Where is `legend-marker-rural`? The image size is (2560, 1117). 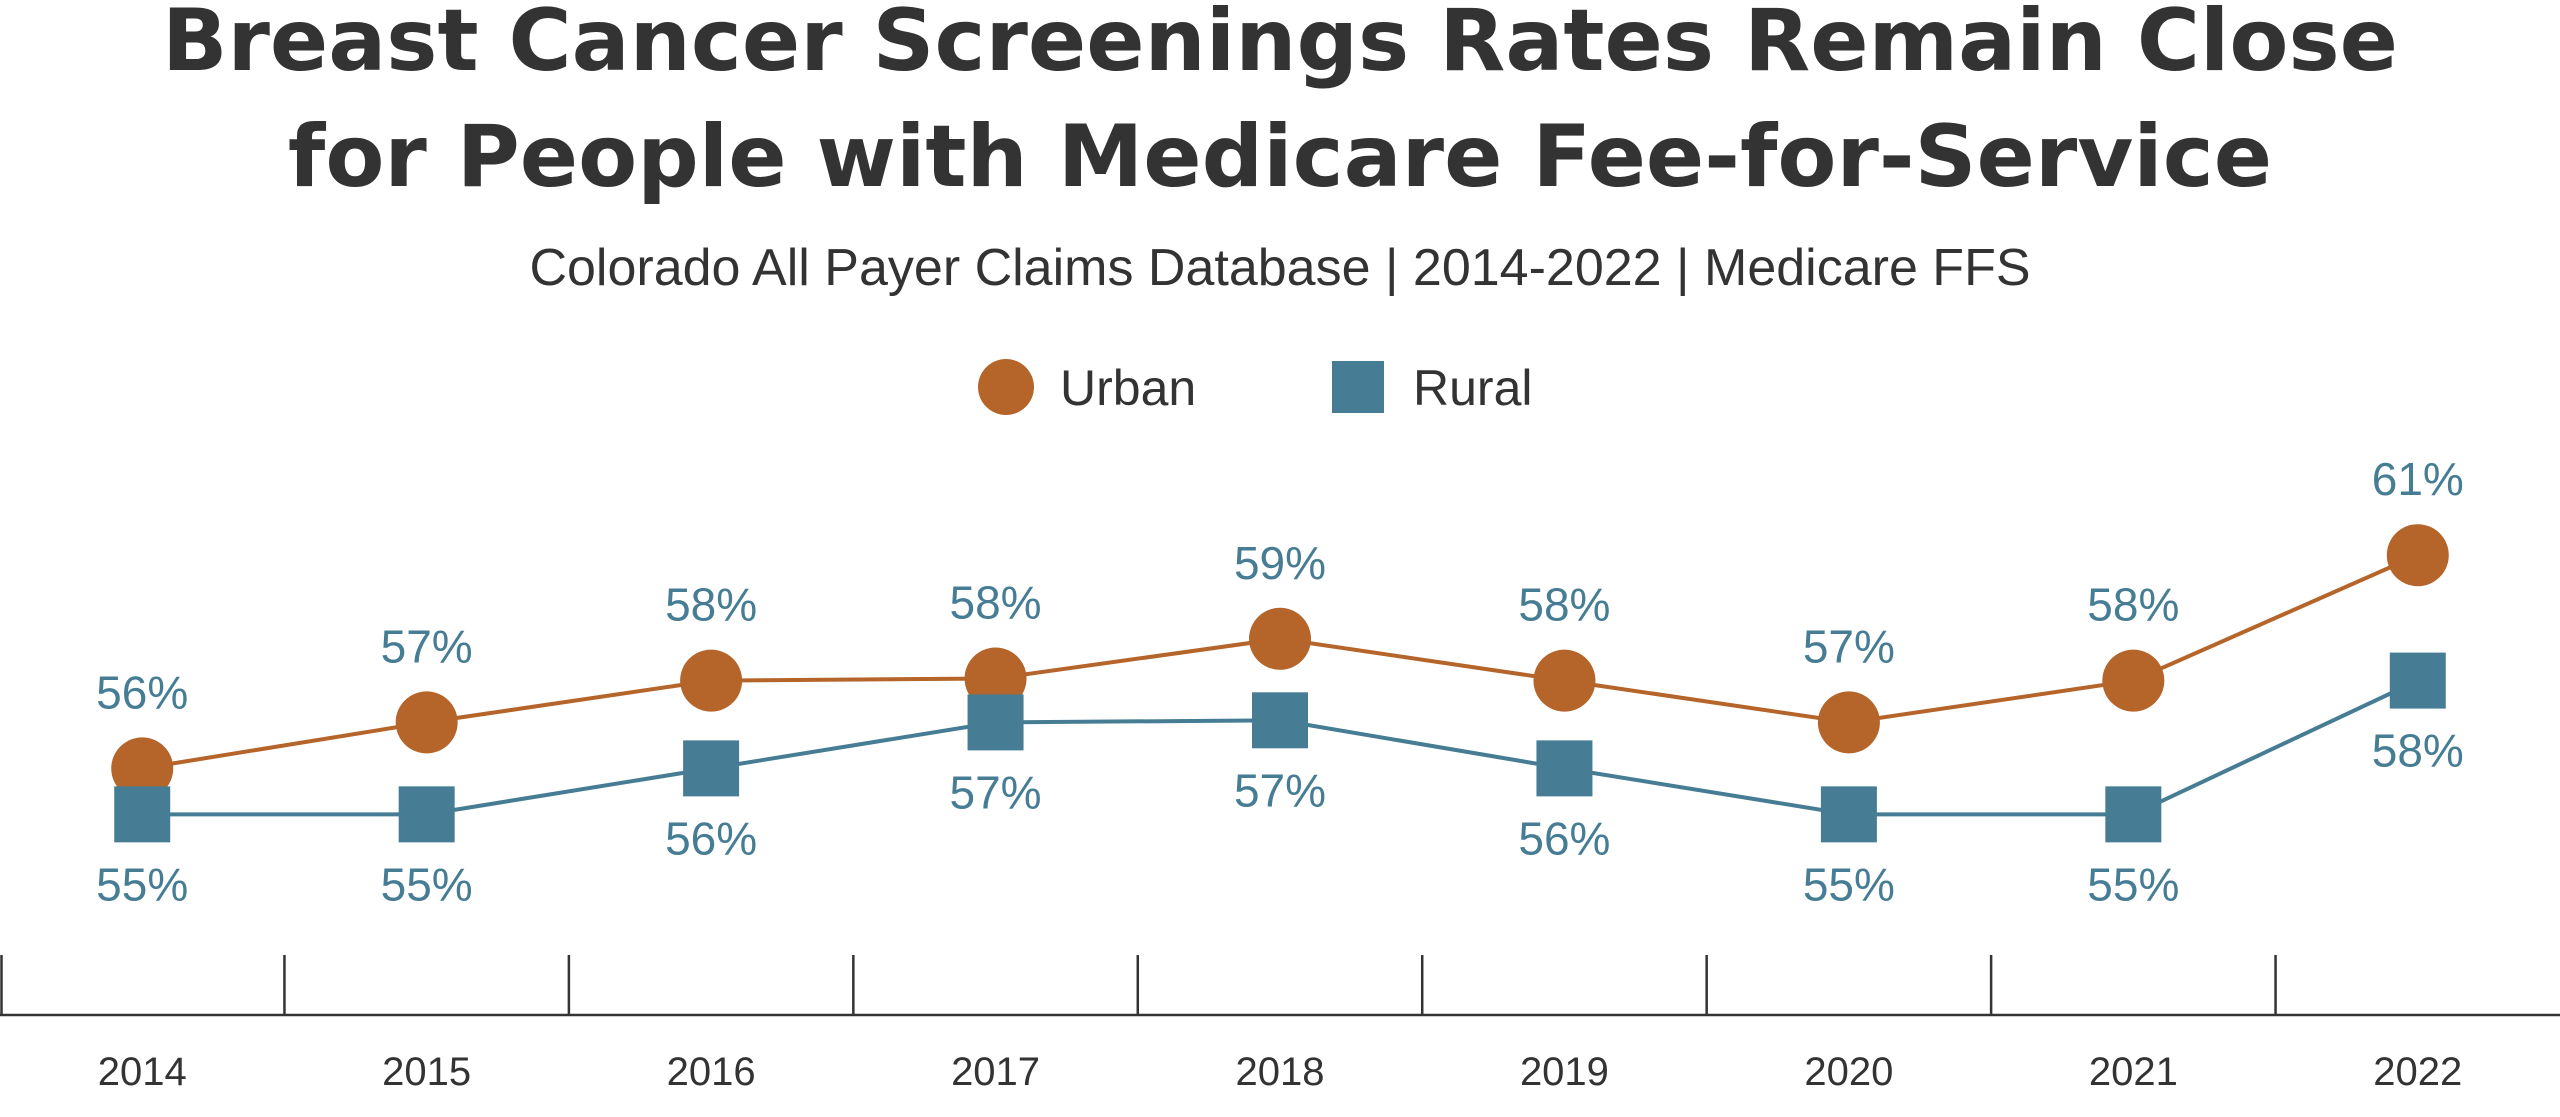 legend-marker-rural is located at coordinates (1358, 387).